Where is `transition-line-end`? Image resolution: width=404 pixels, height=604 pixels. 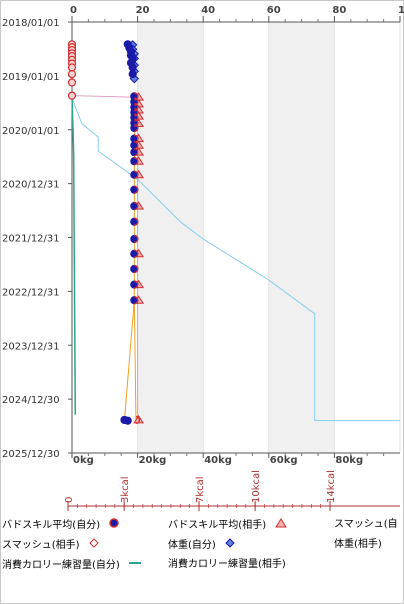 transition-line-end is located at coordinates (129, 360).